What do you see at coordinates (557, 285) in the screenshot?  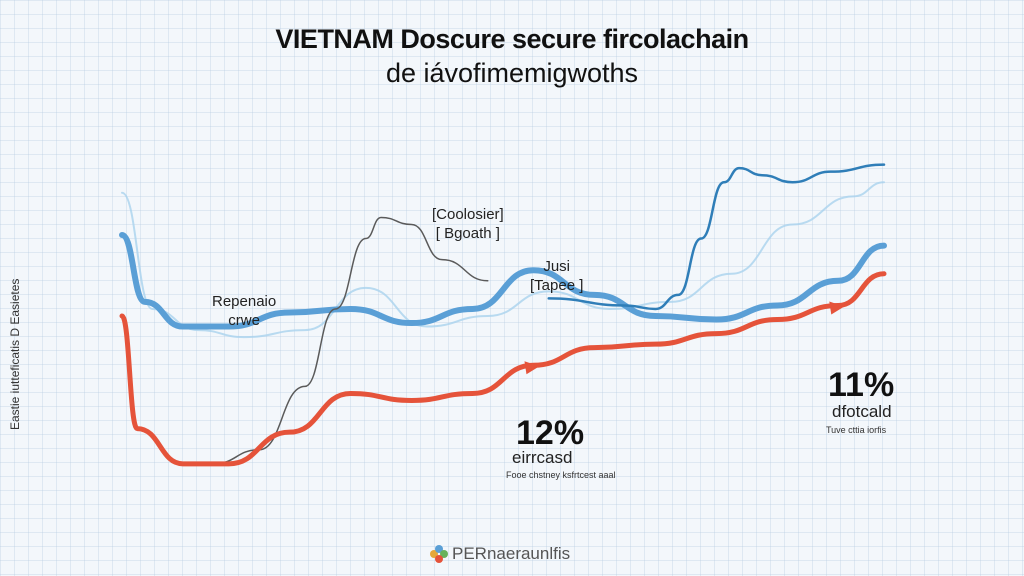 I see `annotation-right-line-2: [Tapee ]` at bounding box center [557, 285].